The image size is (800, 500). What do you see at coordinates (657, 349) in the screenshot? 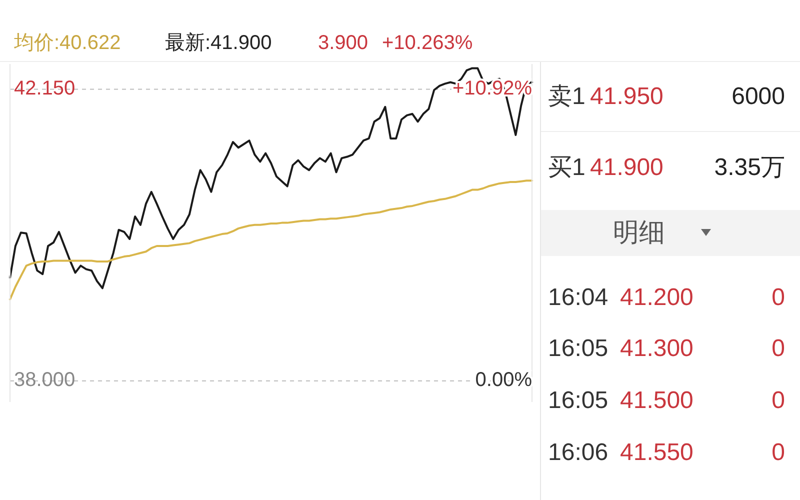
I see `text: 41.300` at bounding box center [657, 349].